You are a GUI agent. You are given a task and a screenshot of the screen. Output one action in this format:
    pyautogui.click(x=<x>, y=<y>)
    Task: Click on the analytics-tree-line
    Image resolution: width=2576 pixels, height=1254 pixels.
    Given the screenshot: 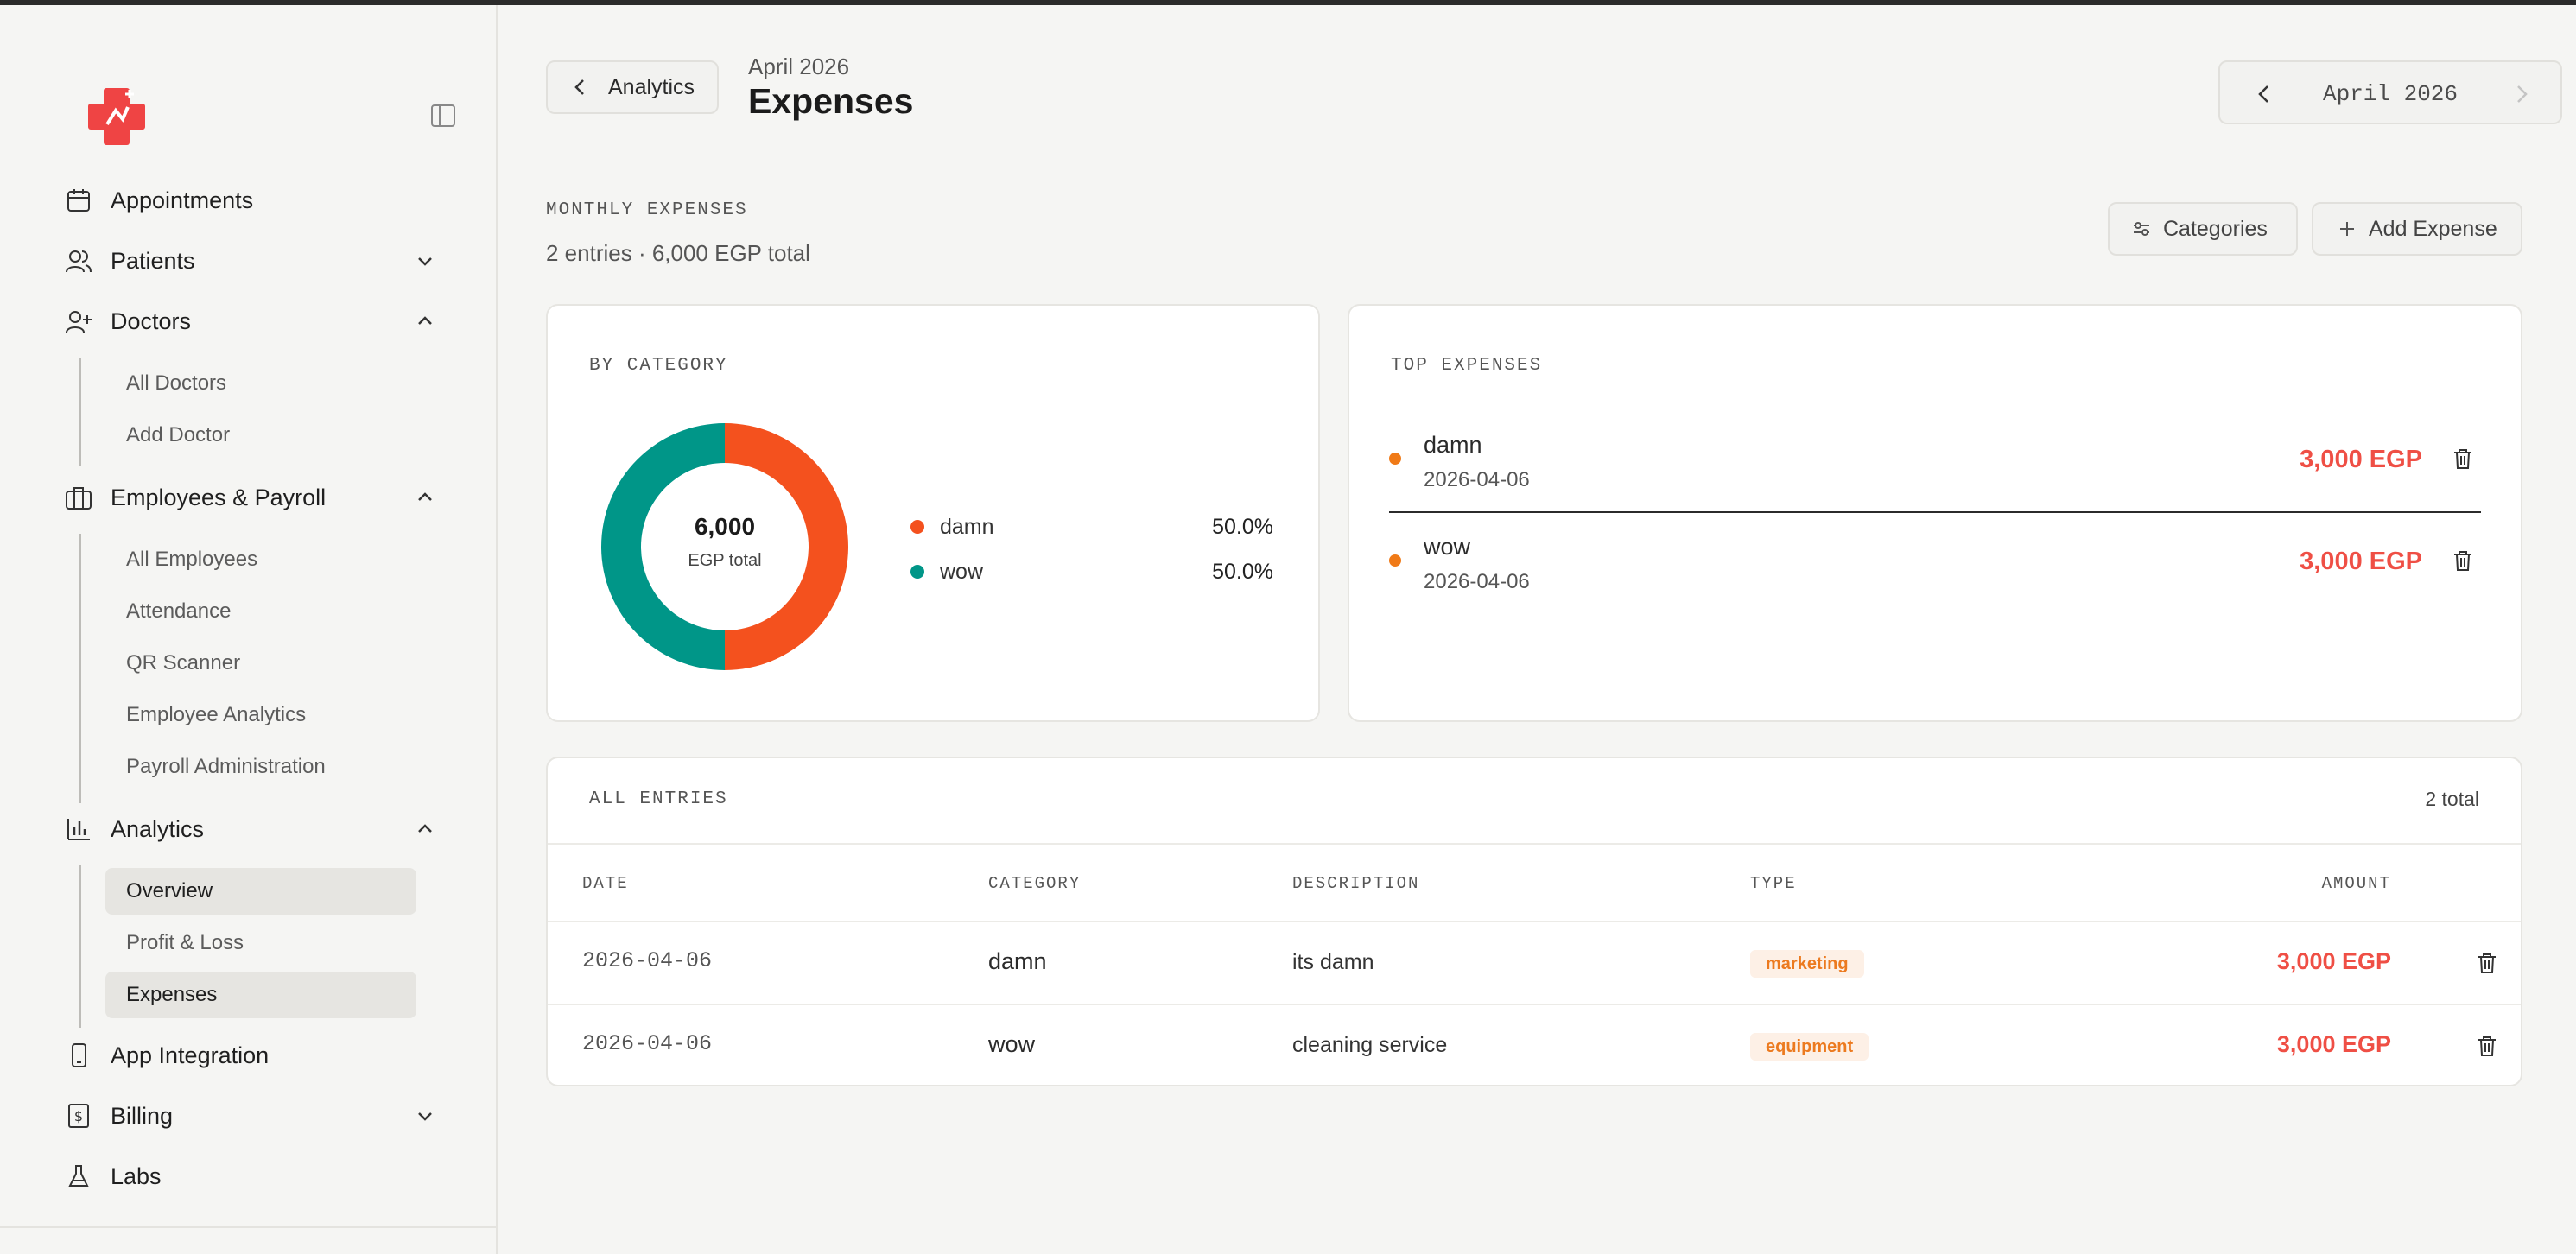 What is the action you would take?
    pyautogui.click(x=80, y=947)
    